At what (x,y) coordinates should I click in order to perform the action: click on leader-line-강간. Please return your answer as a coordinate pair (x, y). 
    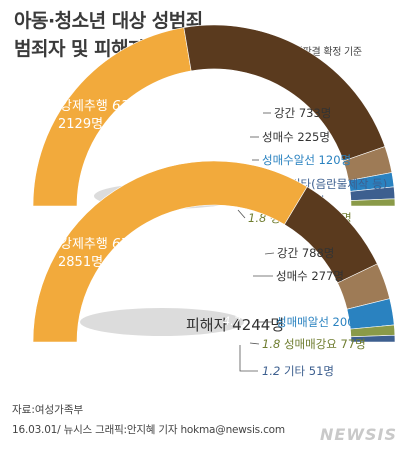
    Looking at the image, I should click on (269, 253).